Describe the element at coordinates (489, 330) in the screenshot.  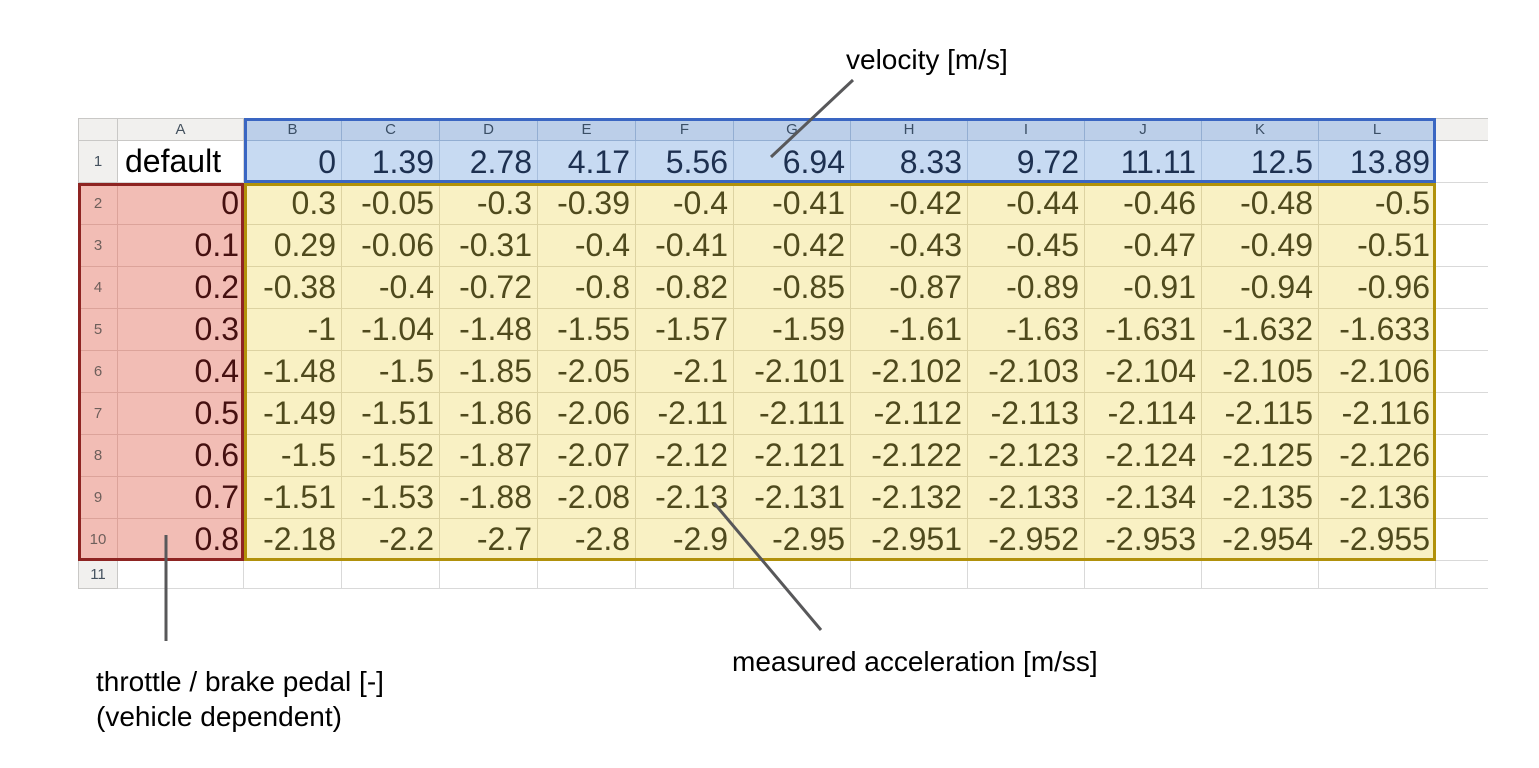
I see `cell-D5: -1.48` at that location.